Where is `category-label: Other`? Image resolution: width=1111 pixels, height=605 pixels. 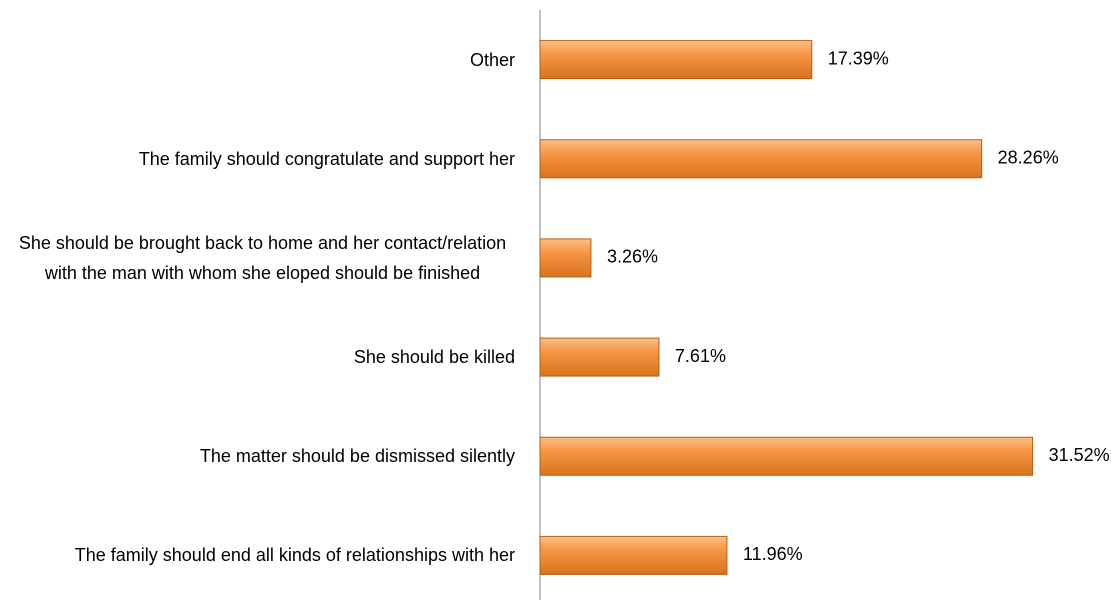
category-label: Other is located at coordinates (492, 59).